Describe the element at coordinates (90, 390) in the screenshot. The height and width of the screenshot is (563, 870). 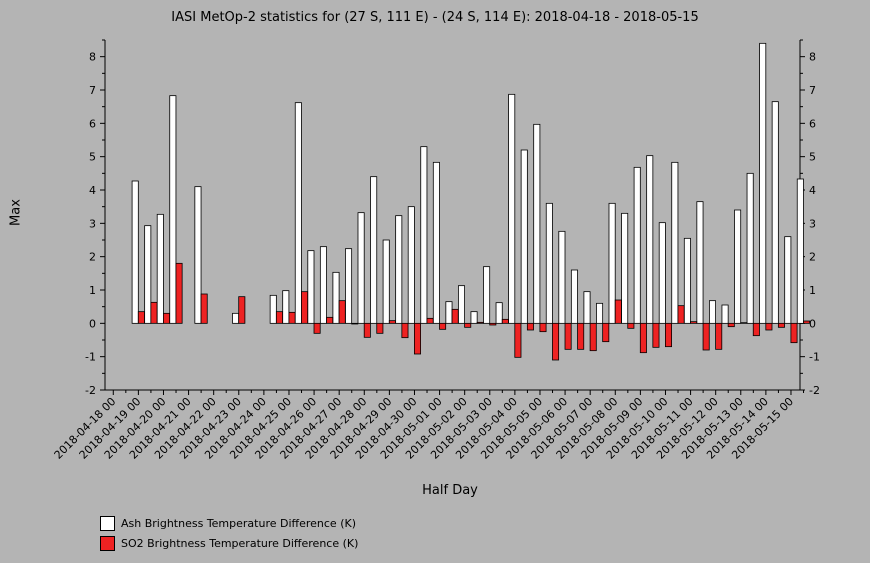
I see `y-tick-label-left: -2` at that location.